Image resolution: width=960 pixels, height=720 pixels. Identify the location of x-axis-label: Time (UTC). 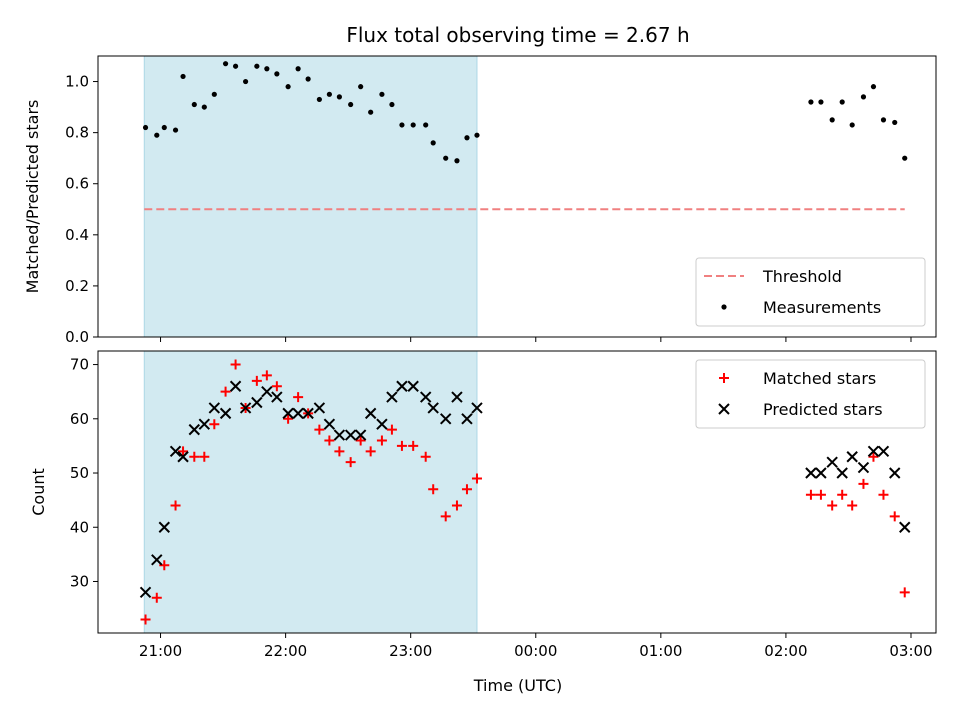
(517, 685).